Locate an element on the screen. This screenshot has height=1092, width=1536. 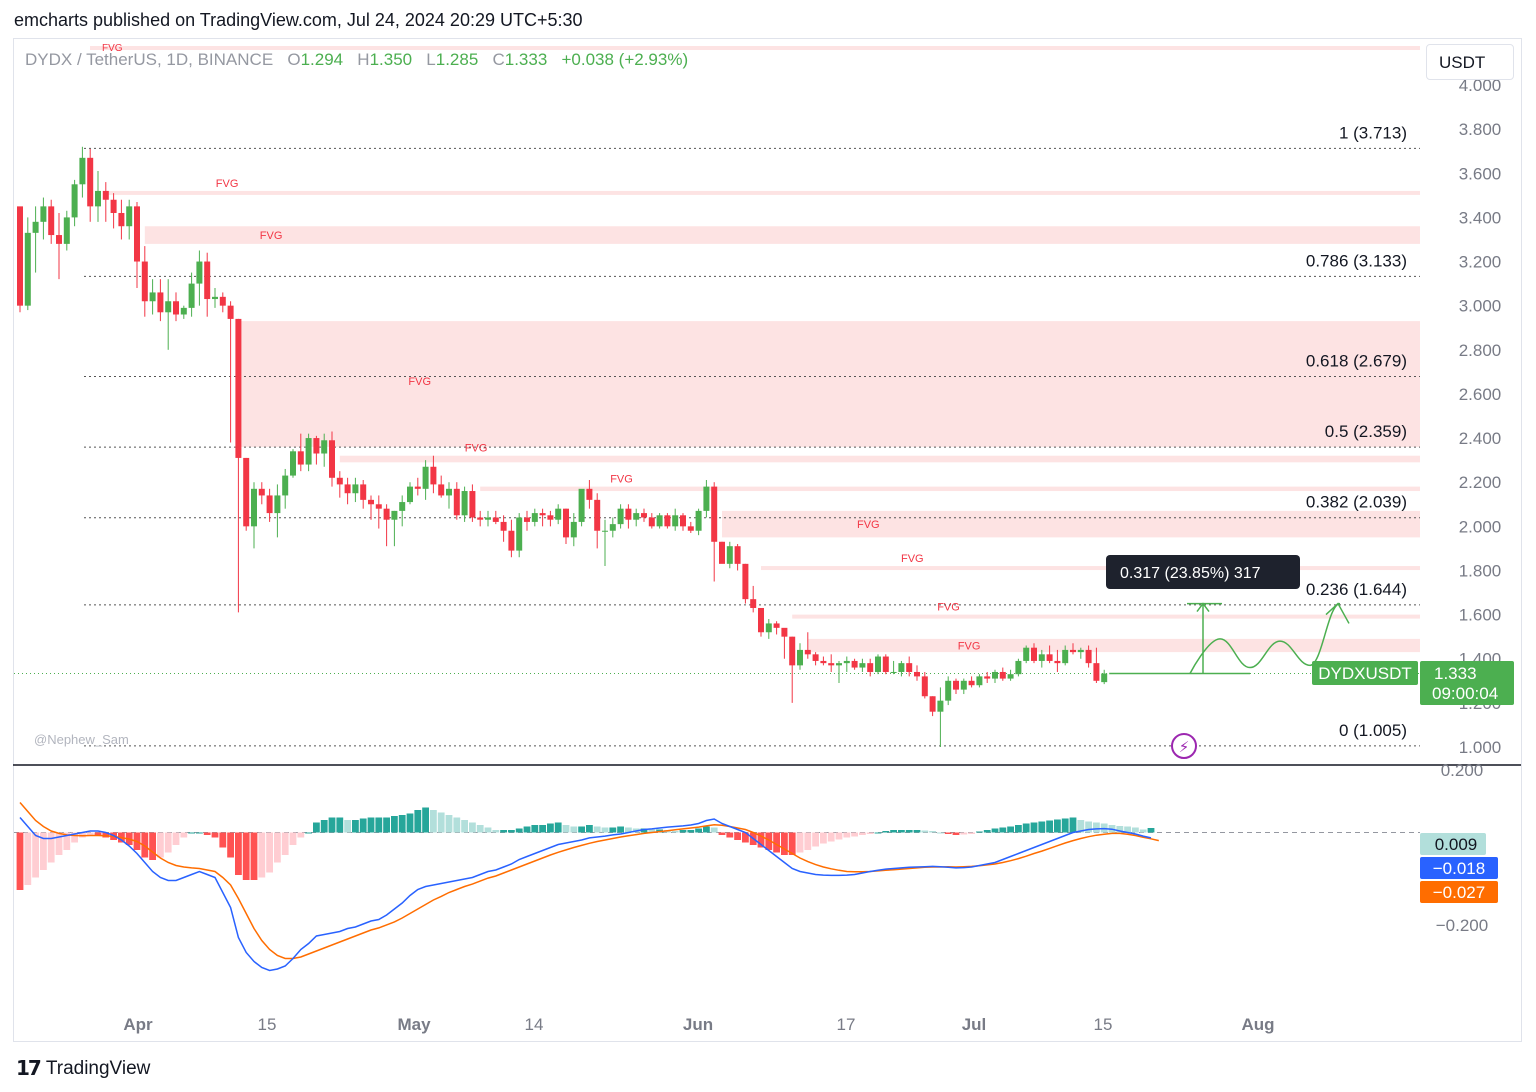
fib-level-label: 0.618 (2.679) is located at coordinates (1356, 361).